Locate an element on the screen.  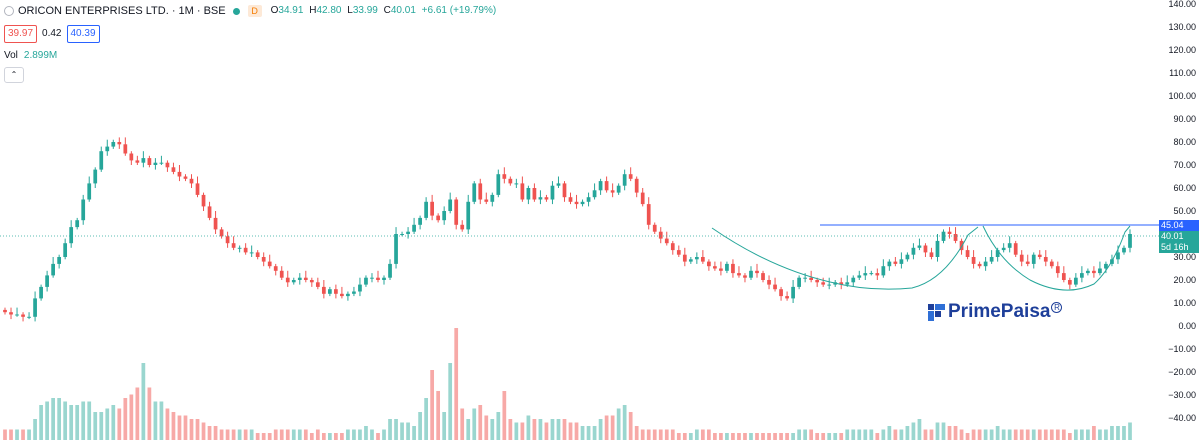
price-axis-tick: 10.00 is located at coordinates (1184, 303).